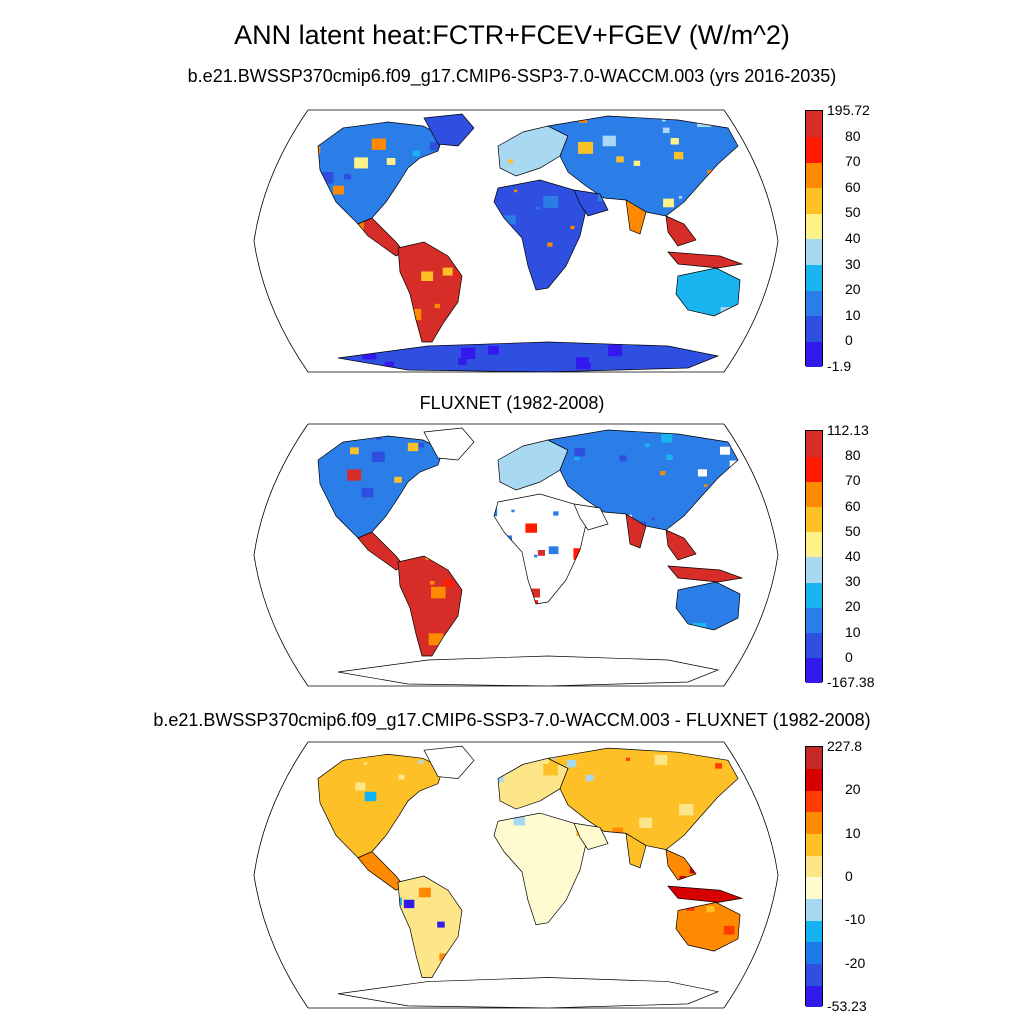 This screenshot has width=1024, height=1024. I want to click on panel-1-colorbar: -1.9 0 10 20 30 40 50 60 70 80 195.72, so click(855, 238).